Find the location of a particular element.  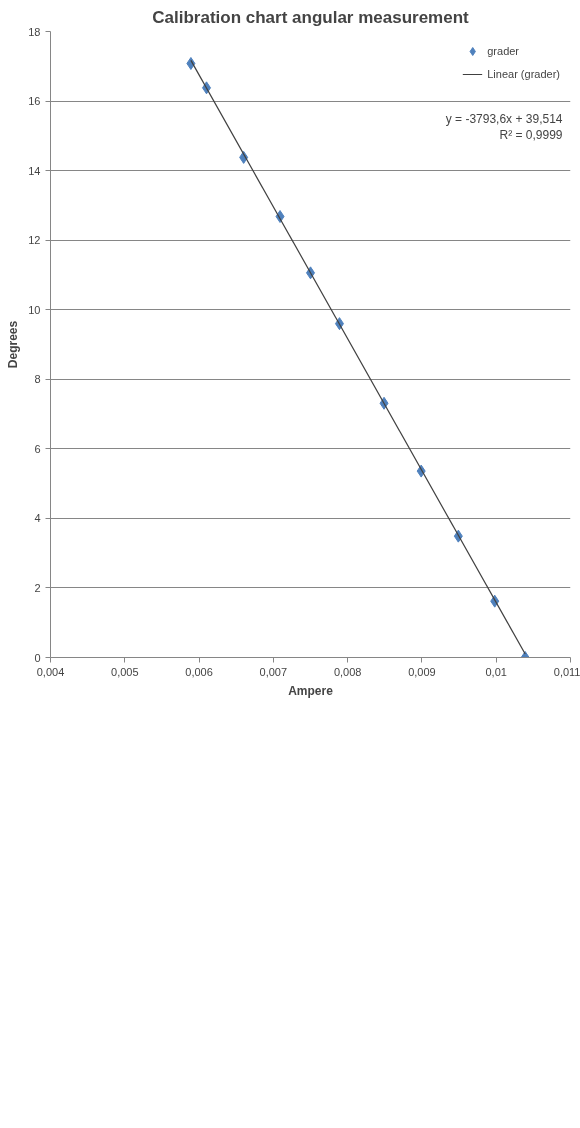

x-axis-title: Ampere is located at coordinates (311, 690).